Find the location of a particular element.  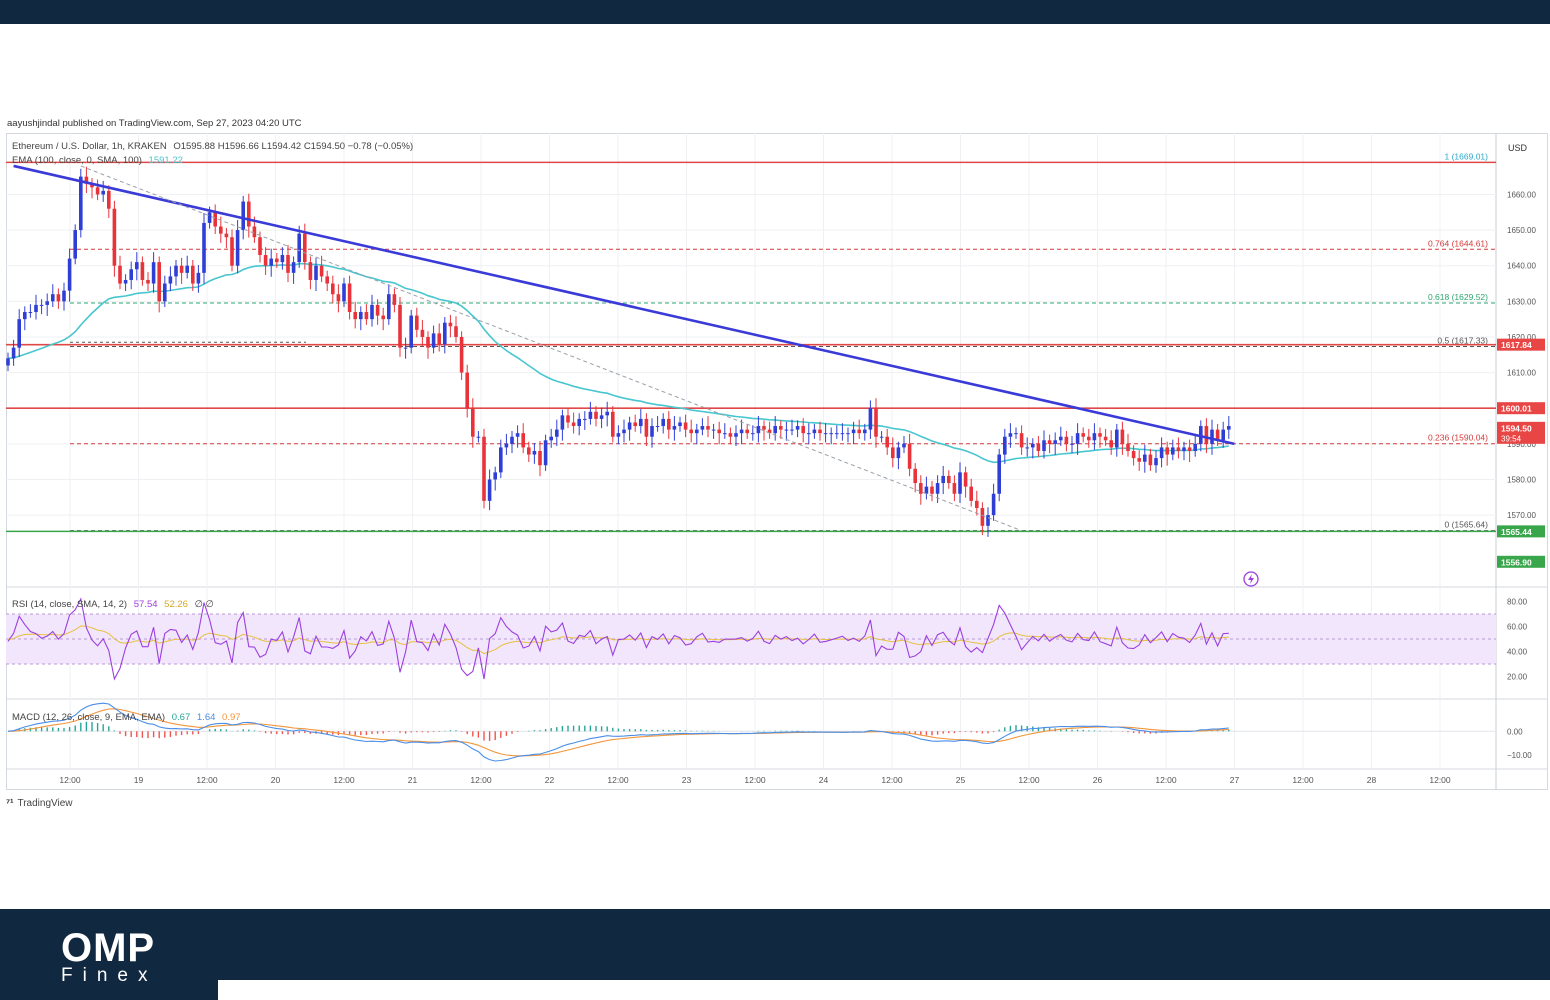

omp-finex-logo: OMP Finex is located at coordinates (109, 957).